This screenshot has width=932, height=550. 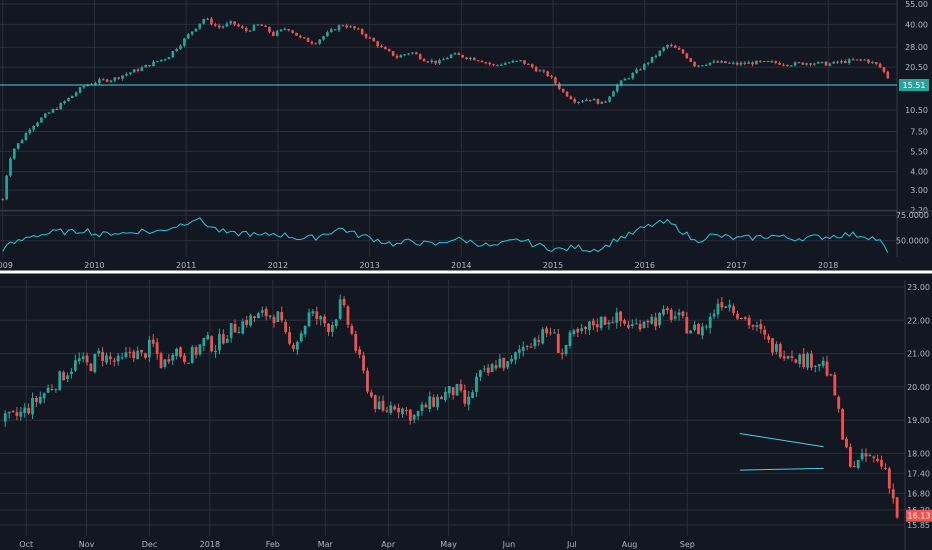 I want to click on rsi-panel-y-axis: 50.0000 75.0000, so click(x=912, y=228).